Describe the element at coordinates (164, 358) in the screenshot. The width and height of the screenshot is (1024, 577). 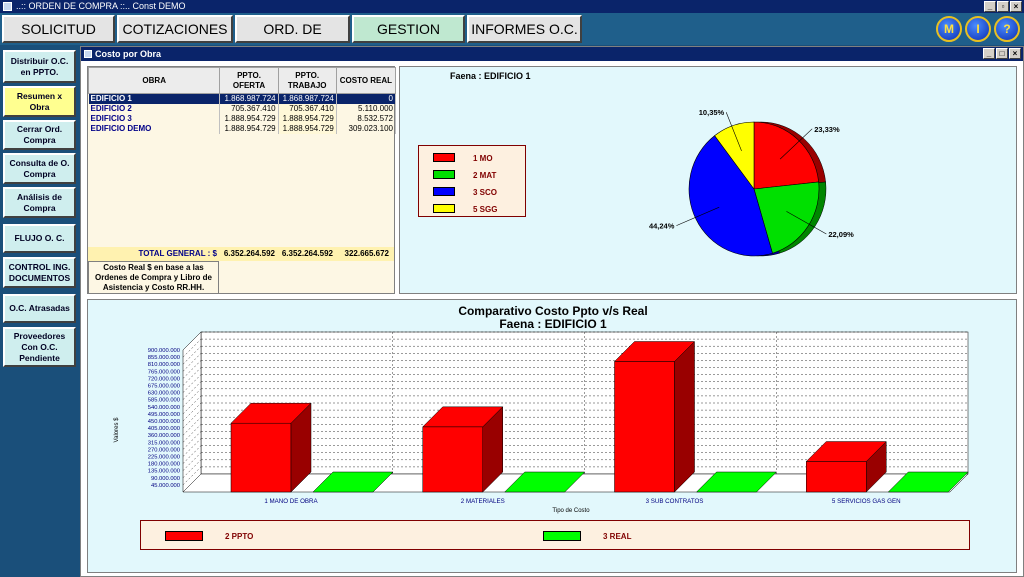
I see `y-tick-label: 855.000.000` at that location.